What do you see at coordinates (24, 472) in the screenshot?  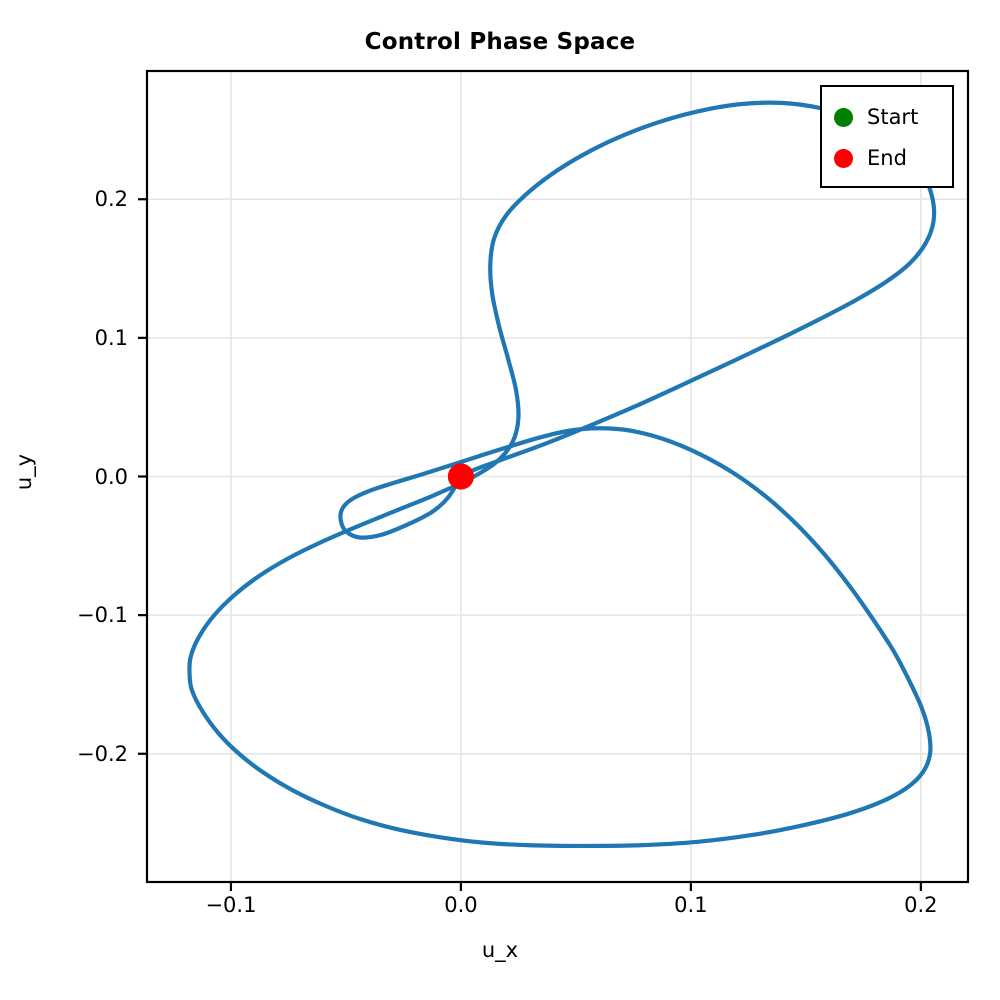 I see `y-axis-label: u_y` at bounding box center [24, 472].